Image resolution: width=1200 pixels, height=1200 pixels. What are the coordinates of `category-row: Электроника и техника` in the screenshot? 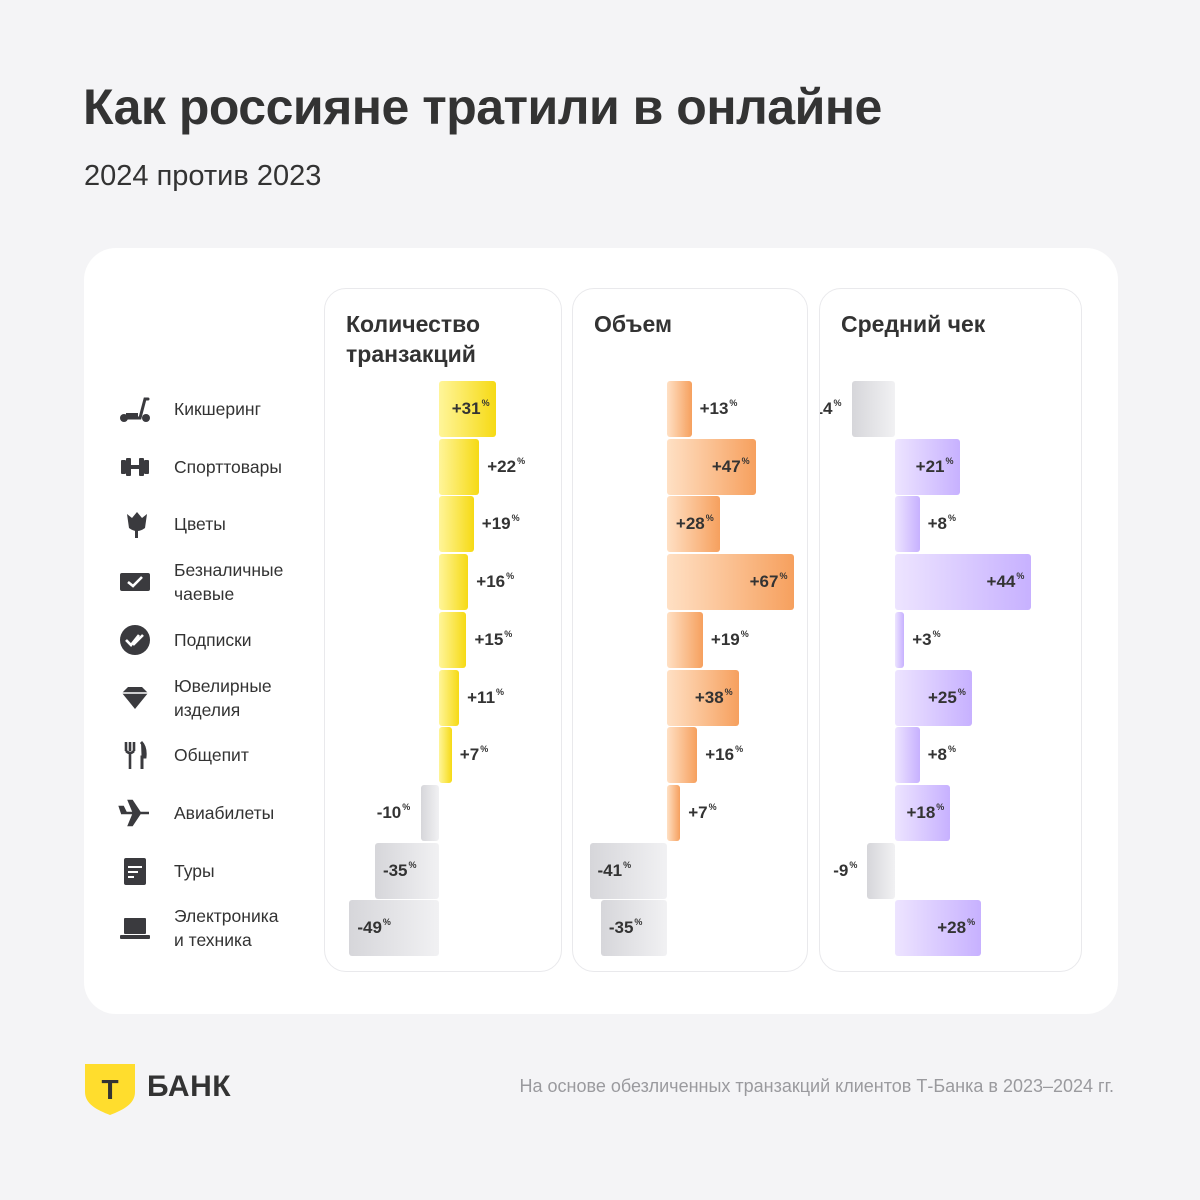 It's located at (234, 928).